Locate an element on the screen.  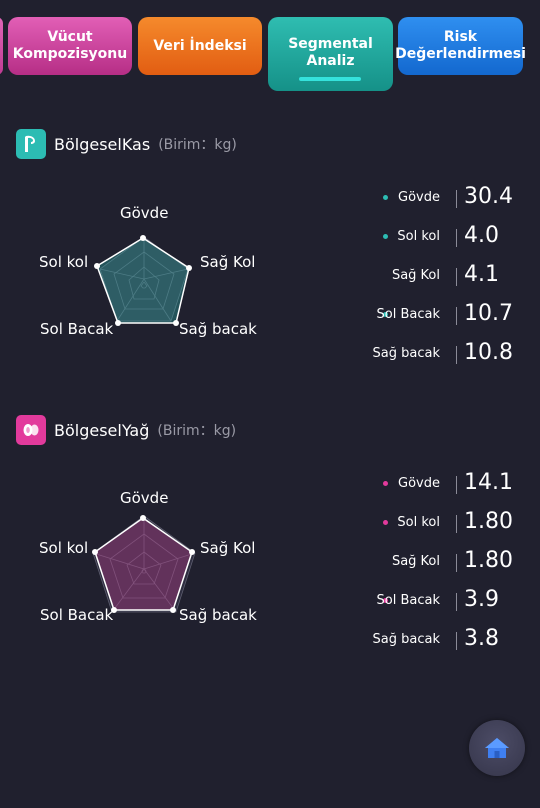
list-item: Sol kol 4.0 is located at coordinates (455, 243).